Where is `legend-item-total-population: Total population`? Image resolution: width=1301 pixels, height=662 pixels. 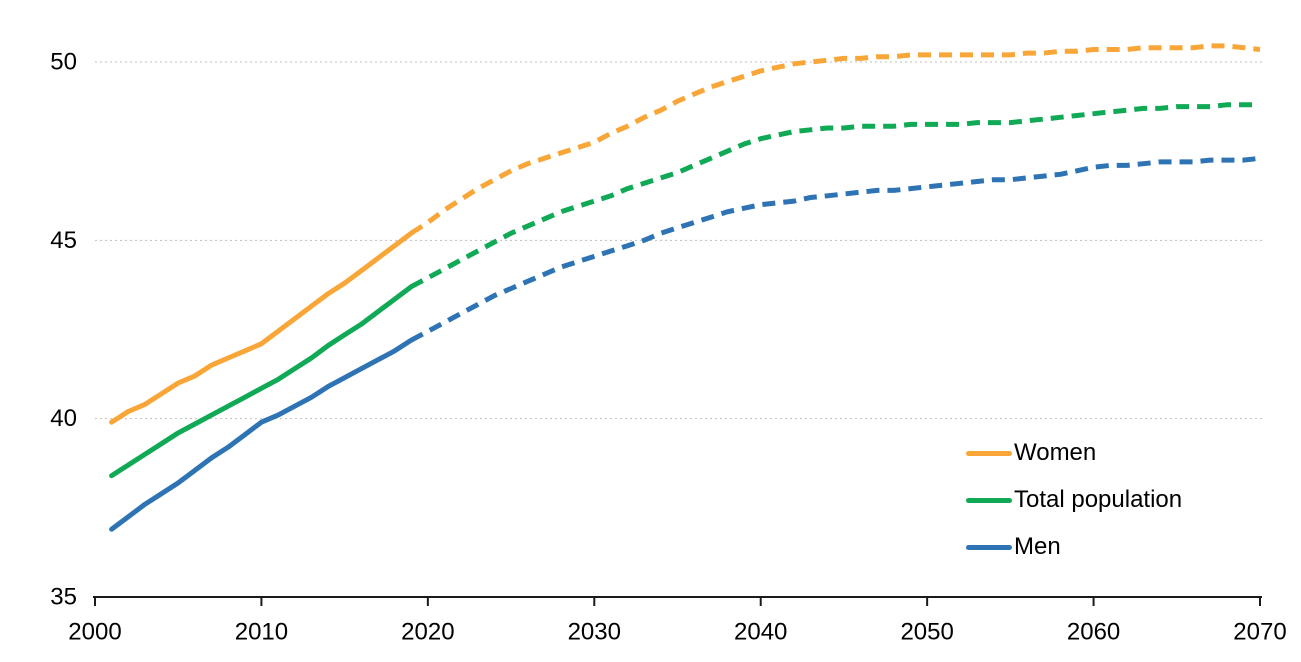 legend-item-total-population: Total population is located at coordinates (1074, 500).